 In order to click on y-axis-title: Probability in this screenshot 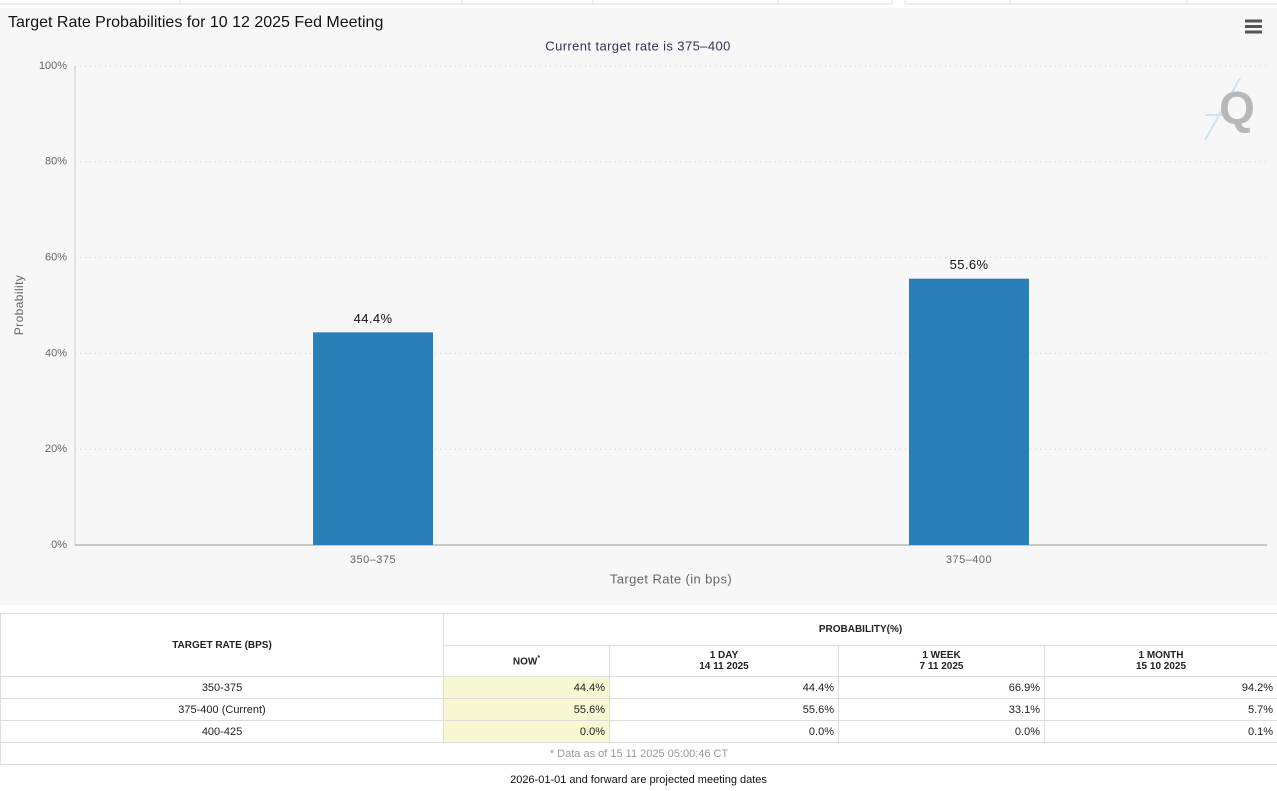, I will do `click(19, 305)`.